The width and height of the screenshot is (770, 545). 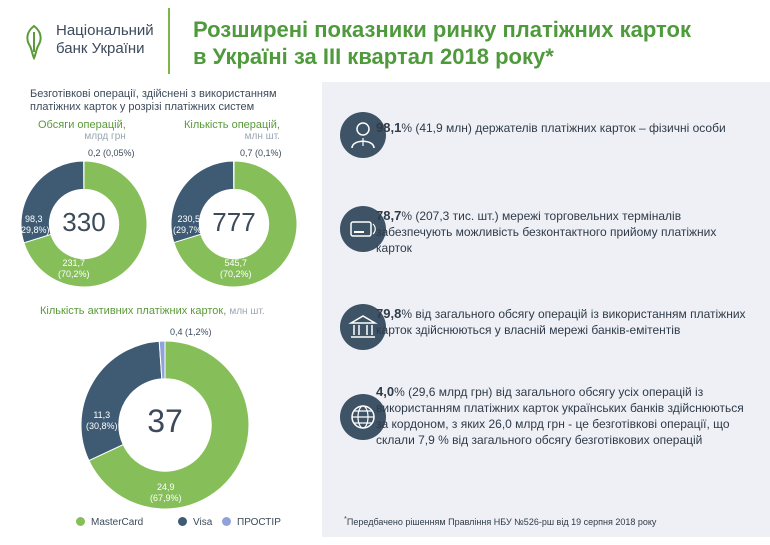 I want to click on chart3-mc-pct: (67,9%), so click(x=166, y=498).